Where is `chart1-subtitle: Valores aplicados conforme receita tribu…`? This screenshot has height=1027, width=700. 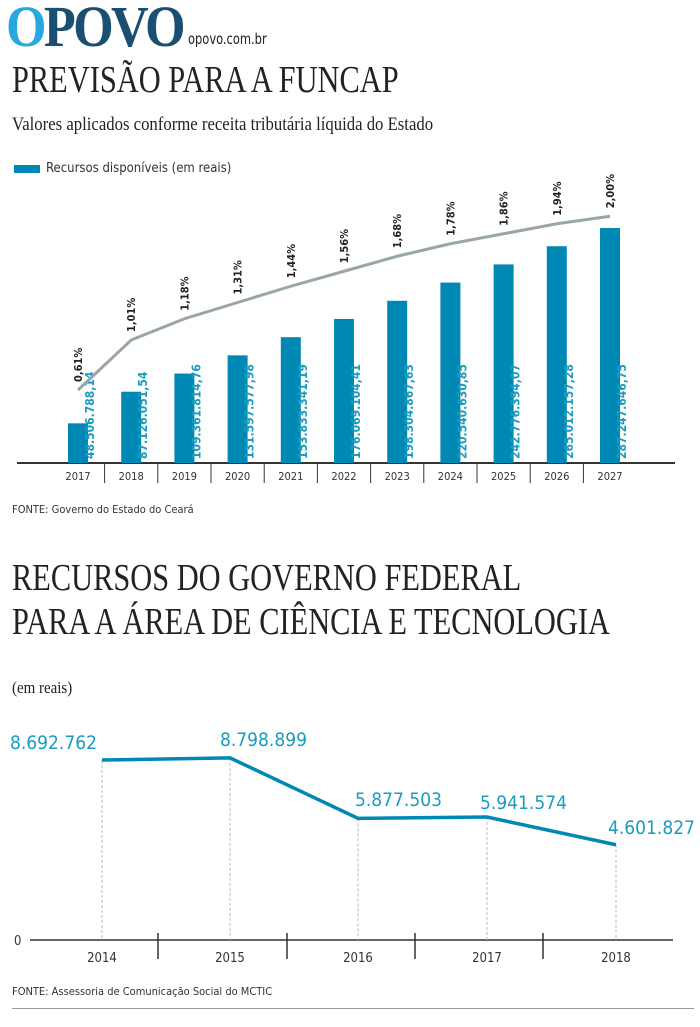
chart1-subtitle: Valores aplicados conforme receita tribu… is located at coordinates (223, 124).